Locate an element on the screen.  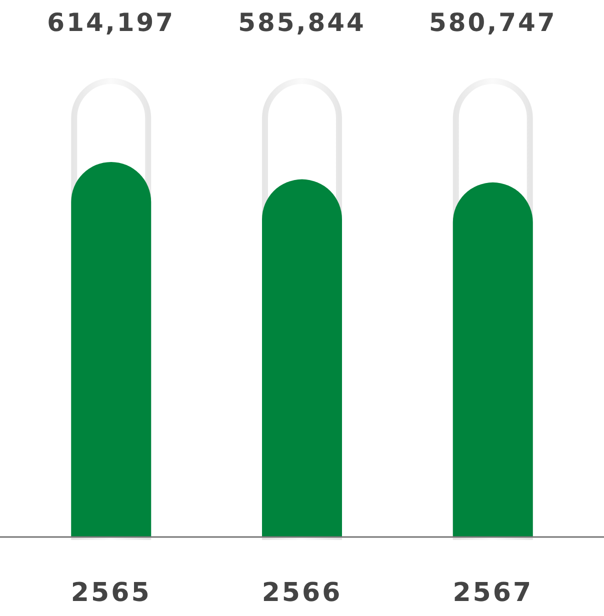
data-label: 585,844 is located at coordinates (302, 22).